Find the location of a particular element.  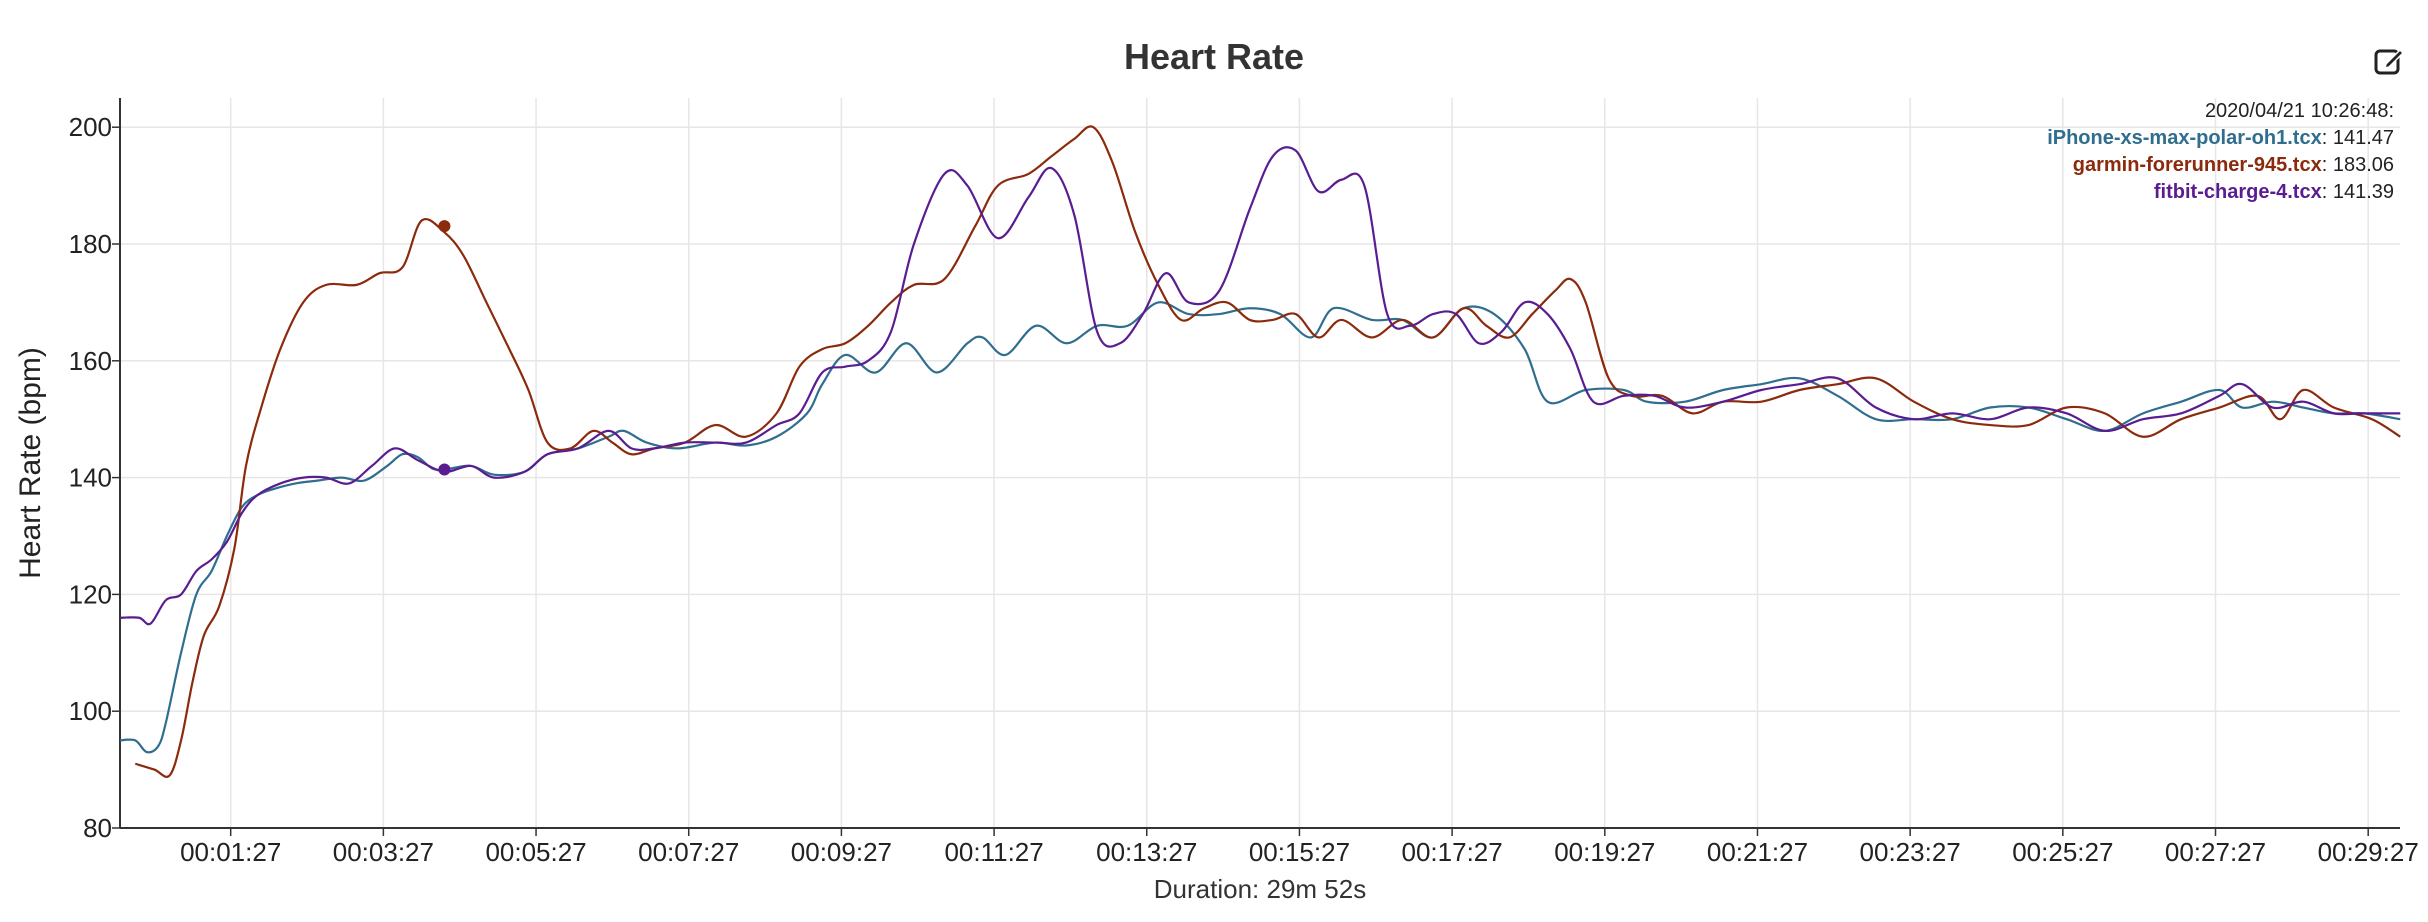

y-tick-label: 200 is located at coordinates (90, 127).